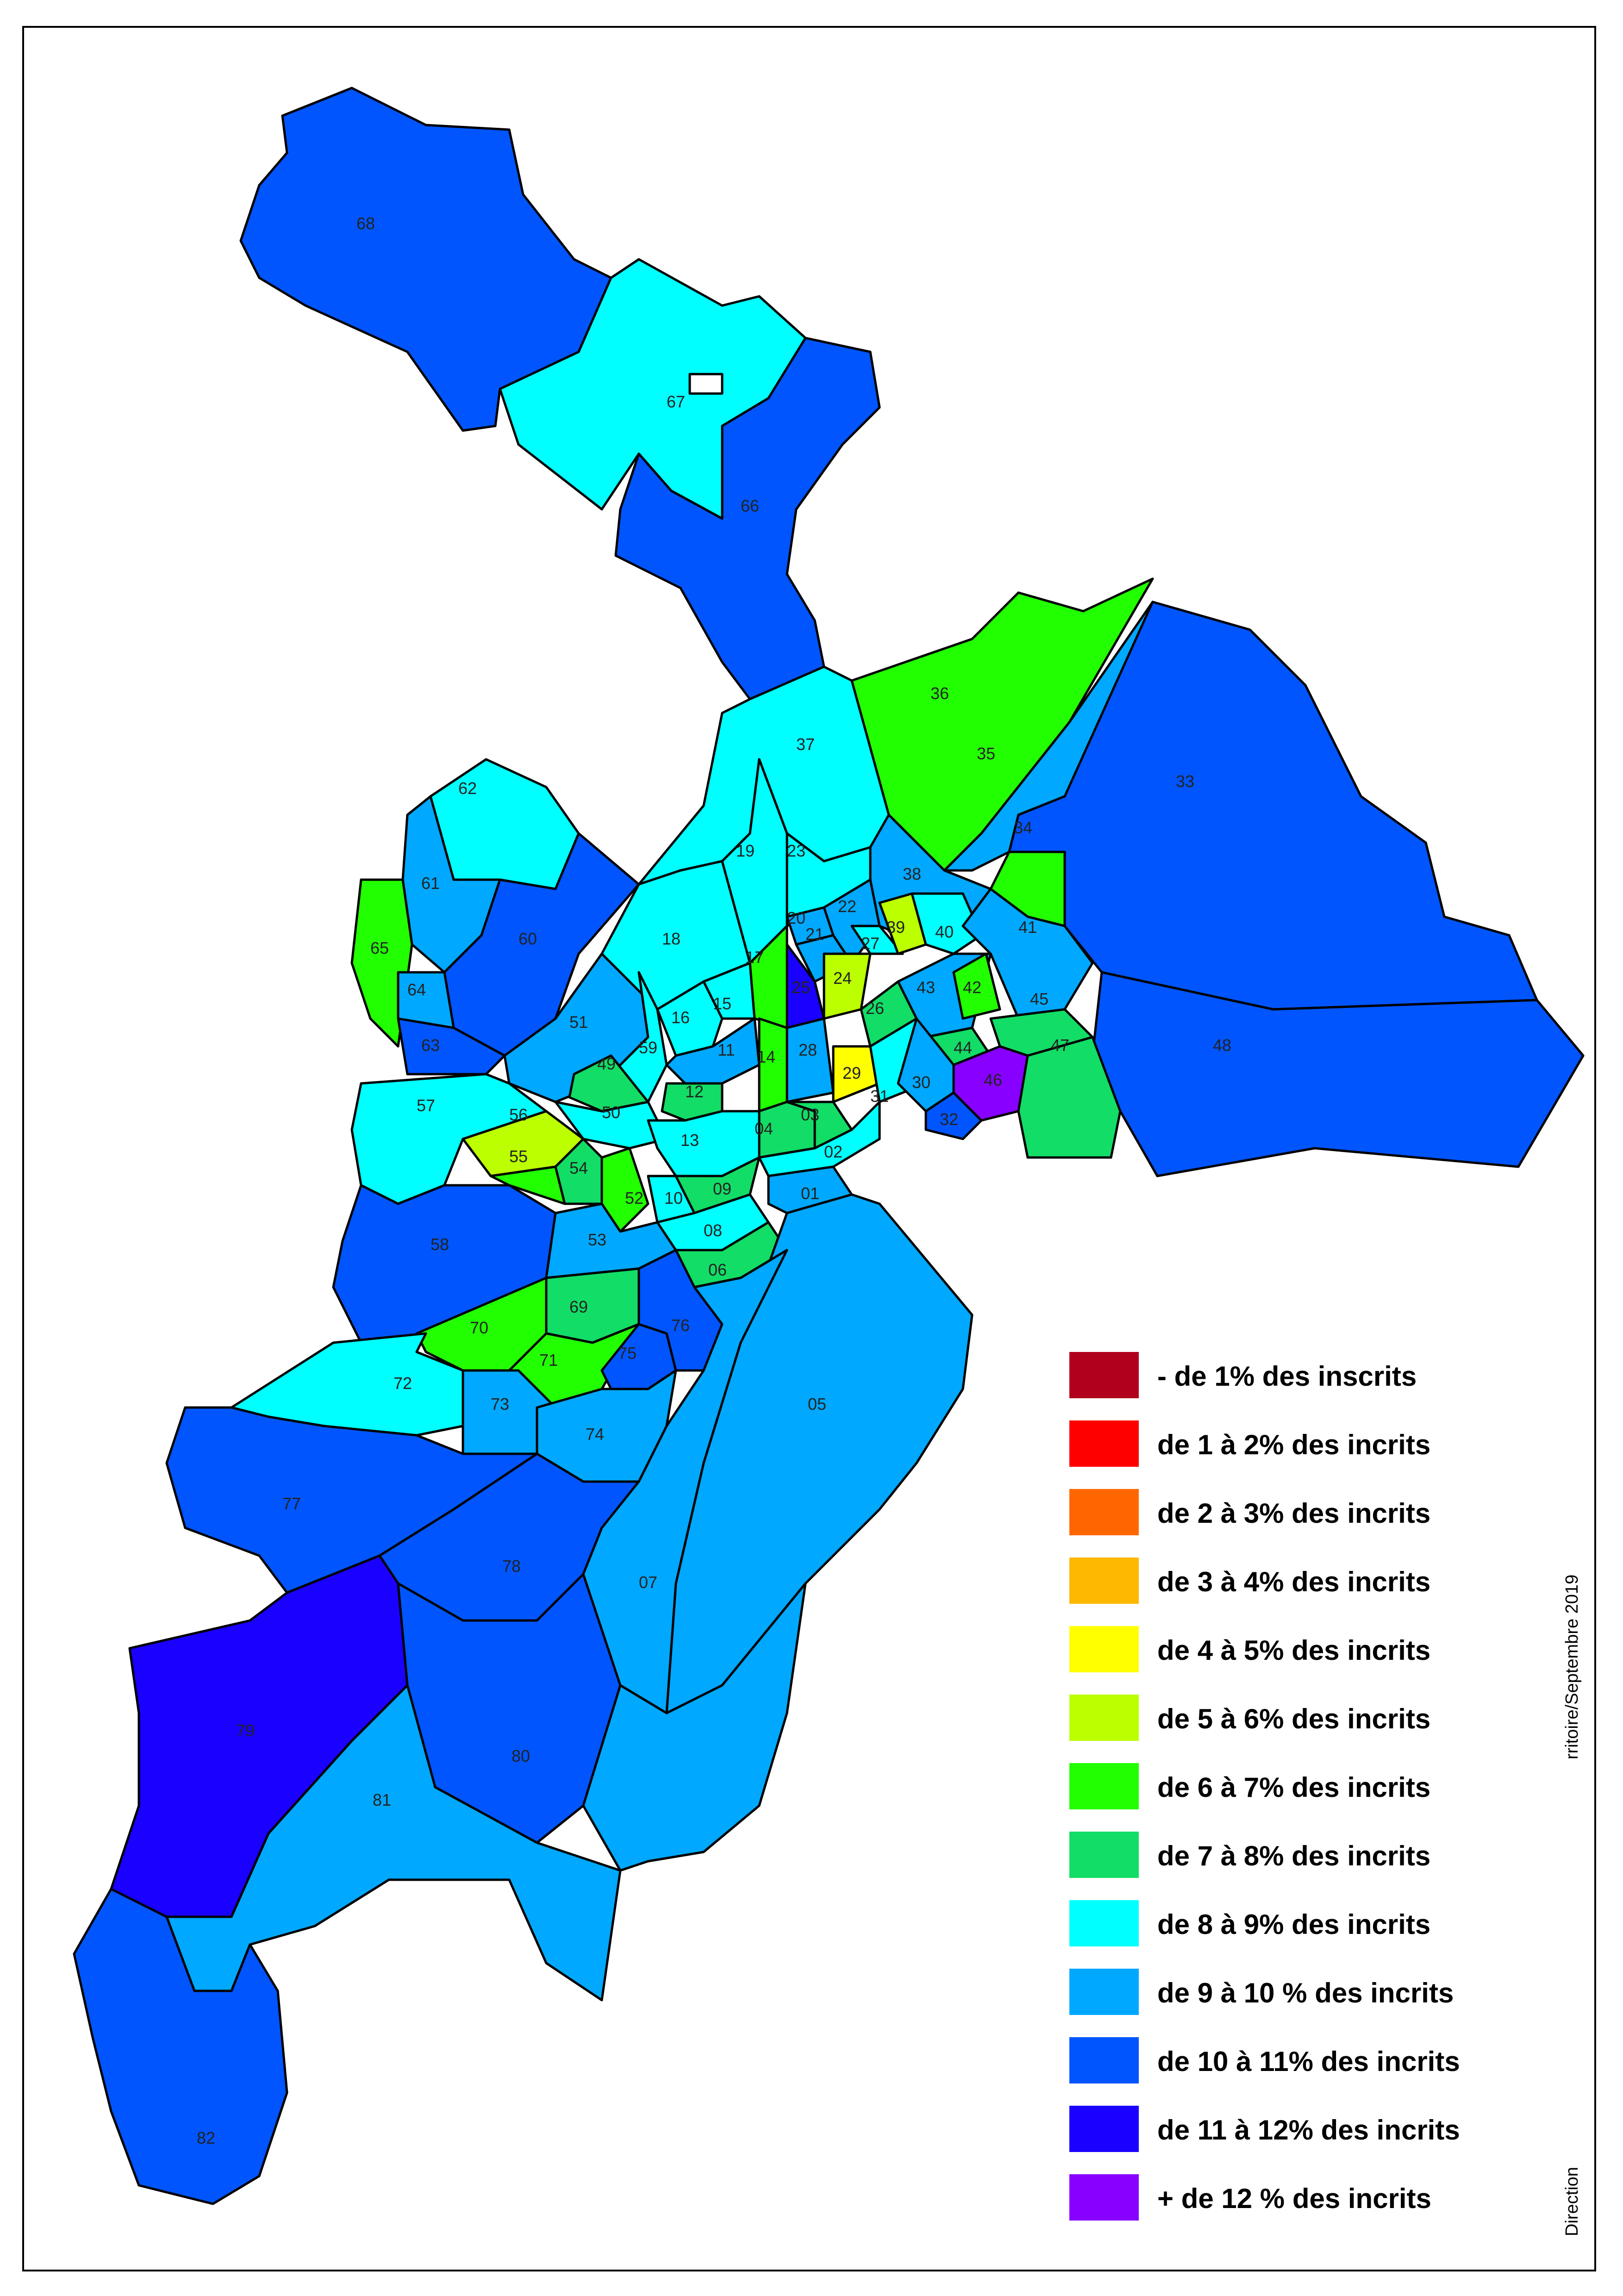  What do you see at coordinates (673, 1198) in the screenshot?
I see `label-10: 10` at bounding box center [673, 1198].